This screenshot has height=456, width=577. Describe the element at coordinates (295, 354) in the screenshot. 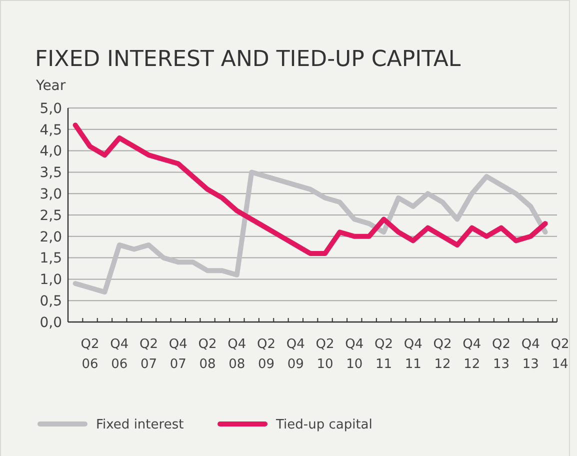

I see `x-tick-label: Q4 09` at that location.